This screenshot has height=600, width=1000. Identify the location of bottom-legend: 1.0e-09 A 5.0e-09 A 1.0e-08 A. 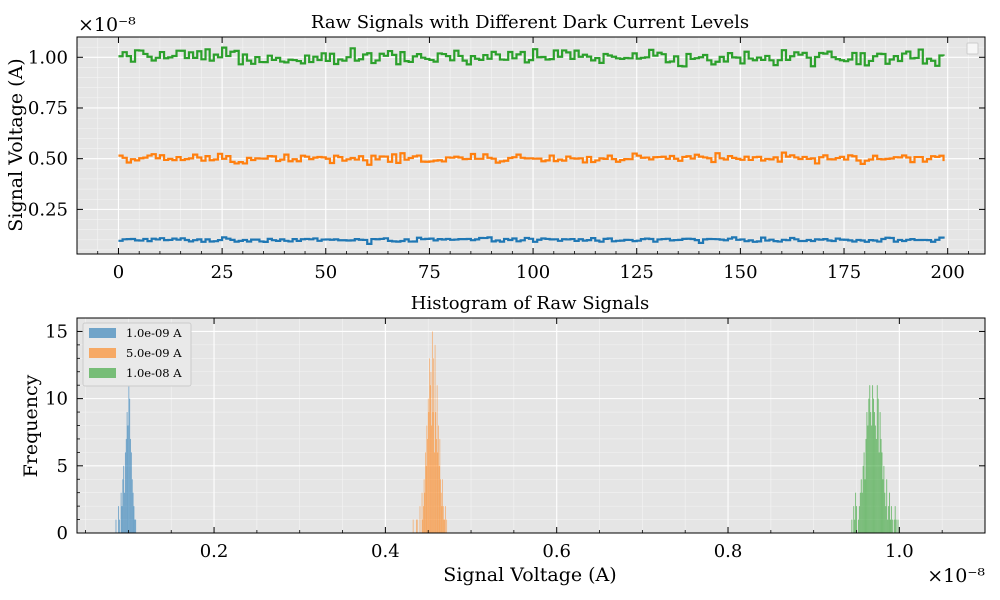
(137, 354).